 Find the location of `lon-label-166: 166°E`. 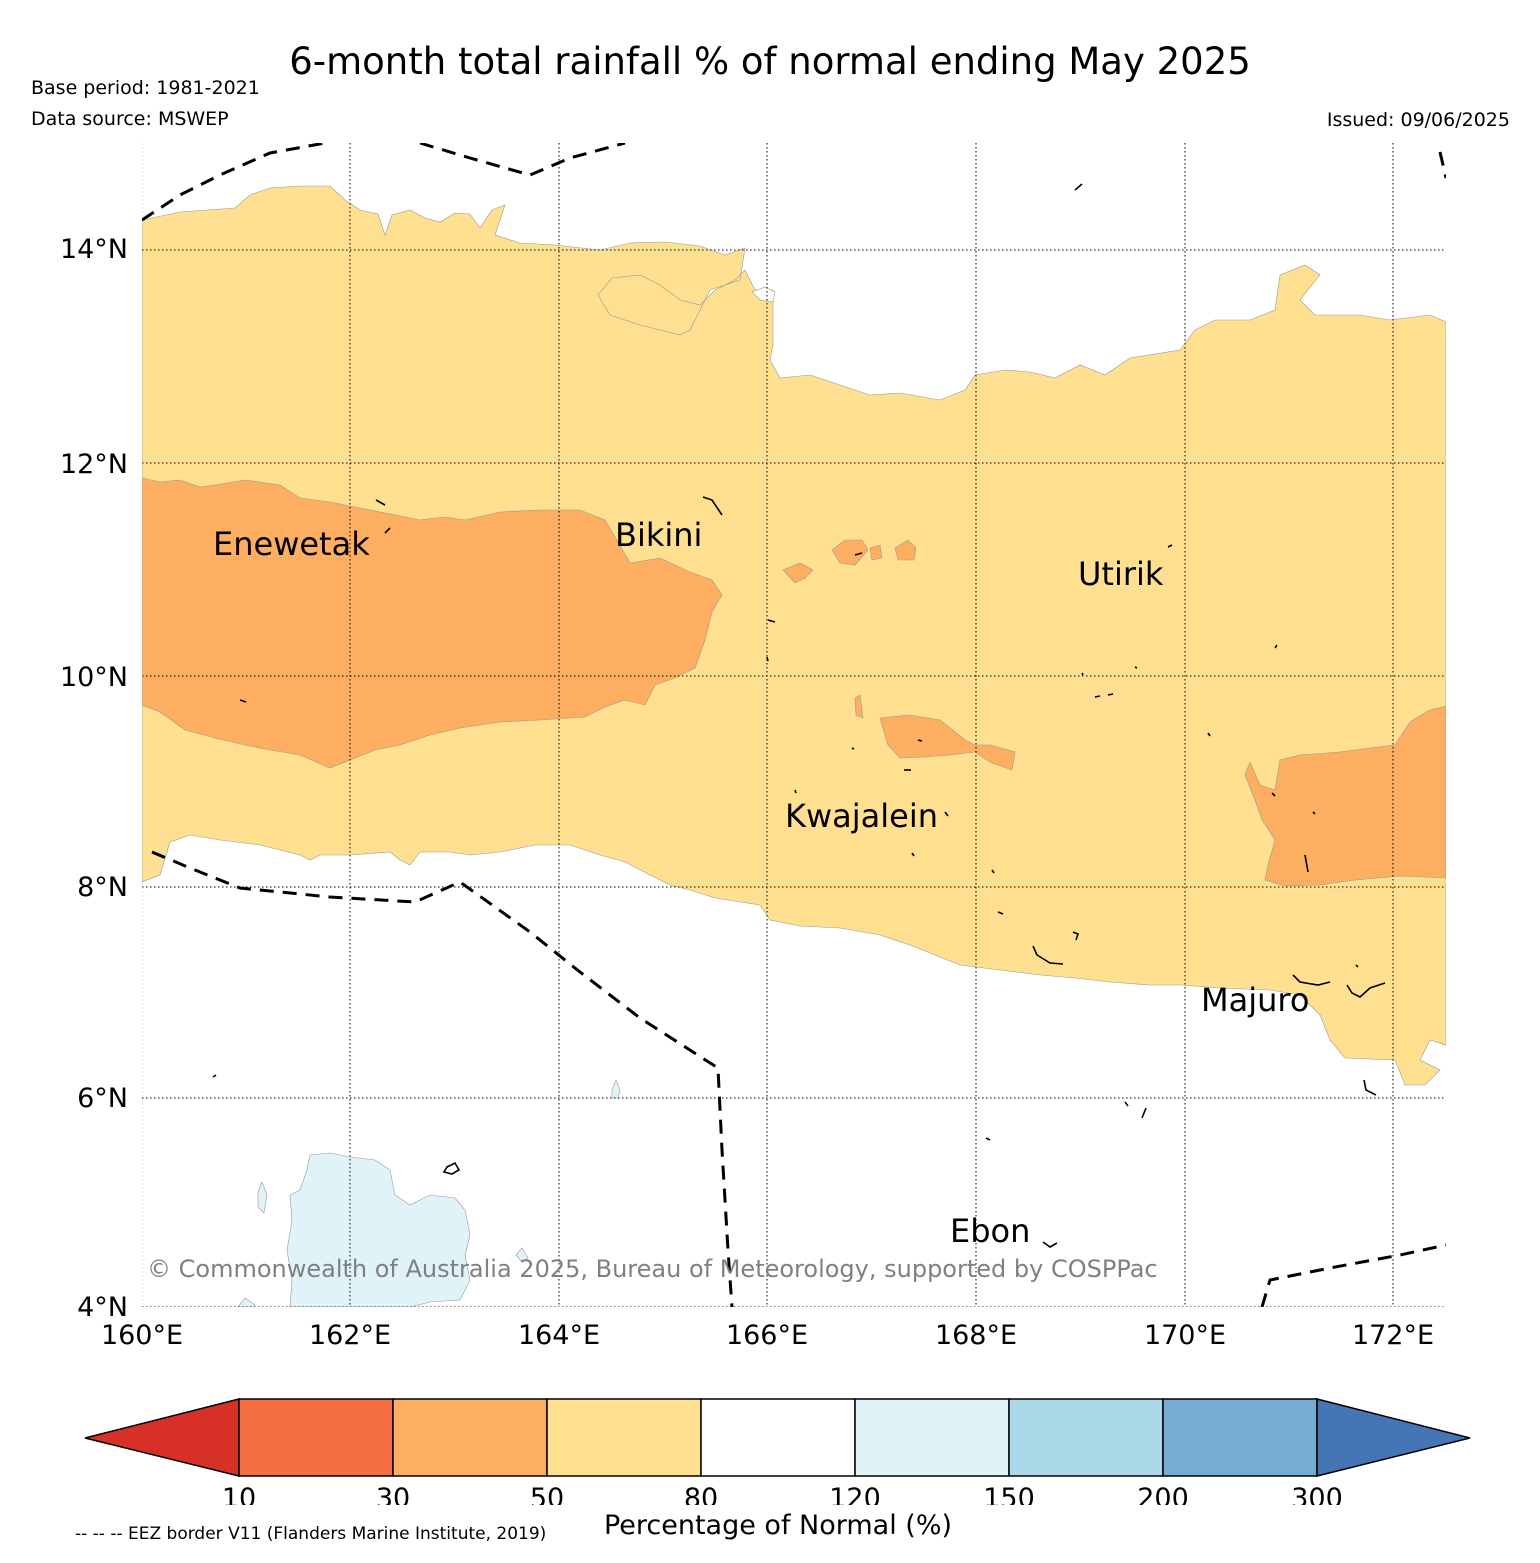

lon-label-166: 166°E is located at coordinates (767, 1335).